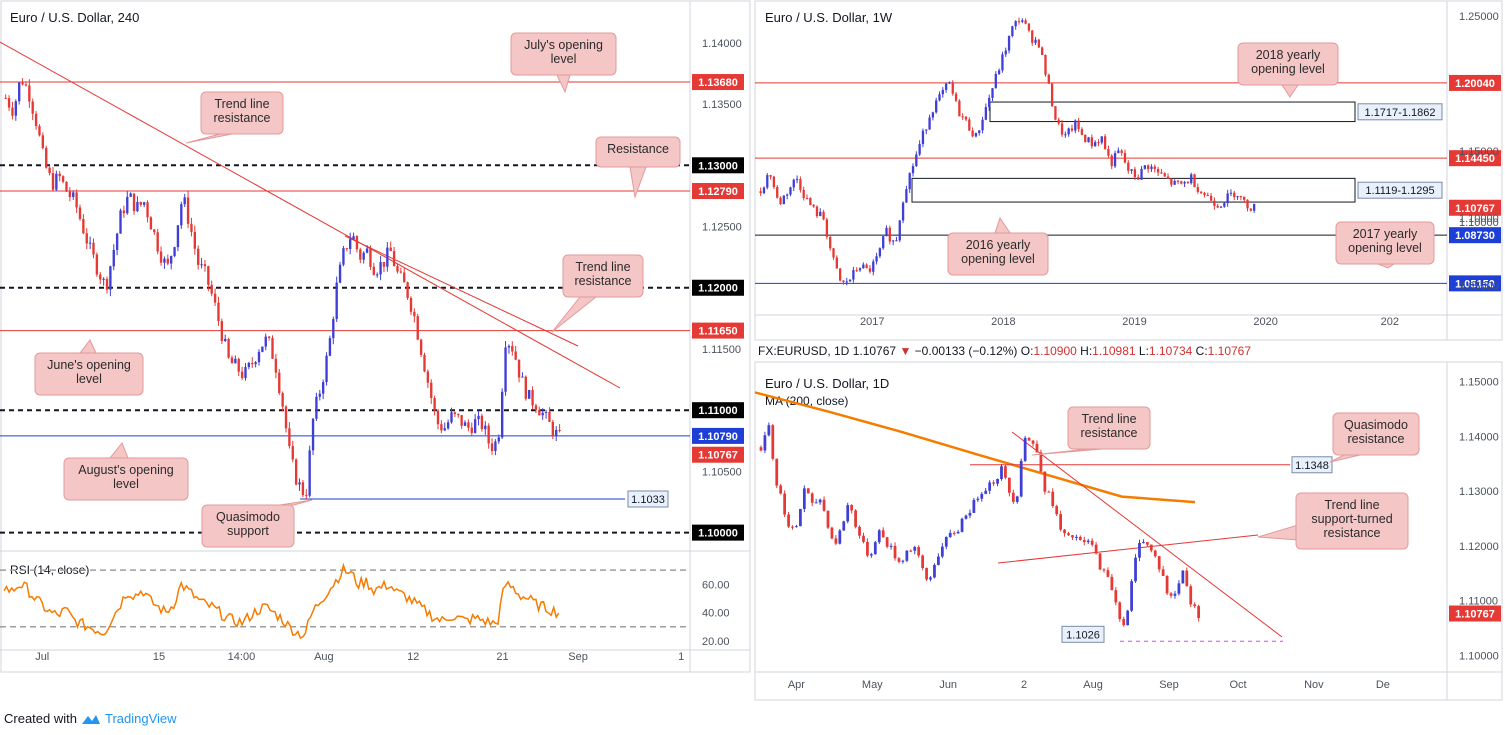  Describe the element at coordinates (140, 718) in the screenshot. I see `footer-brand: TradingView` at that location.